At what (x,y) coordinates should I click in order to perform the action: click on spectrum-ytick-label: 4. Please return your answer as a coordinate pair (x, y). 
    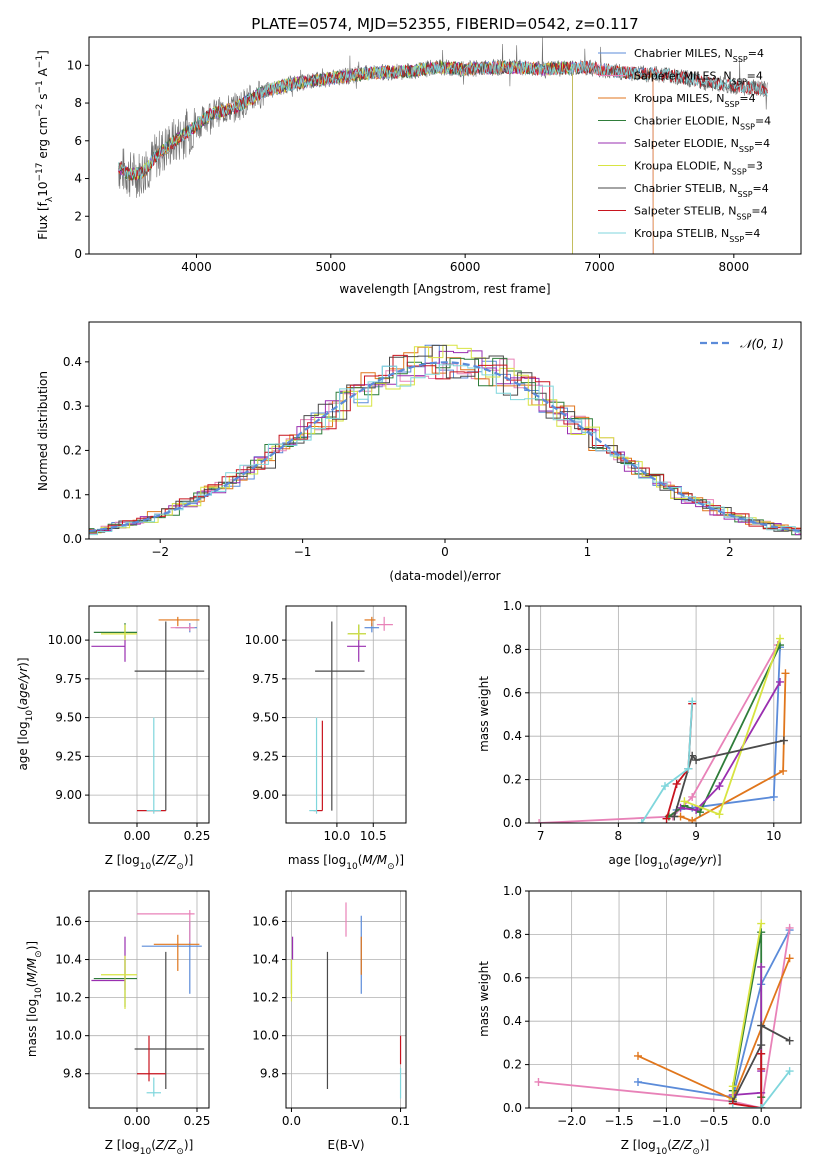
    Looking at the image, I should click on (78, 179).